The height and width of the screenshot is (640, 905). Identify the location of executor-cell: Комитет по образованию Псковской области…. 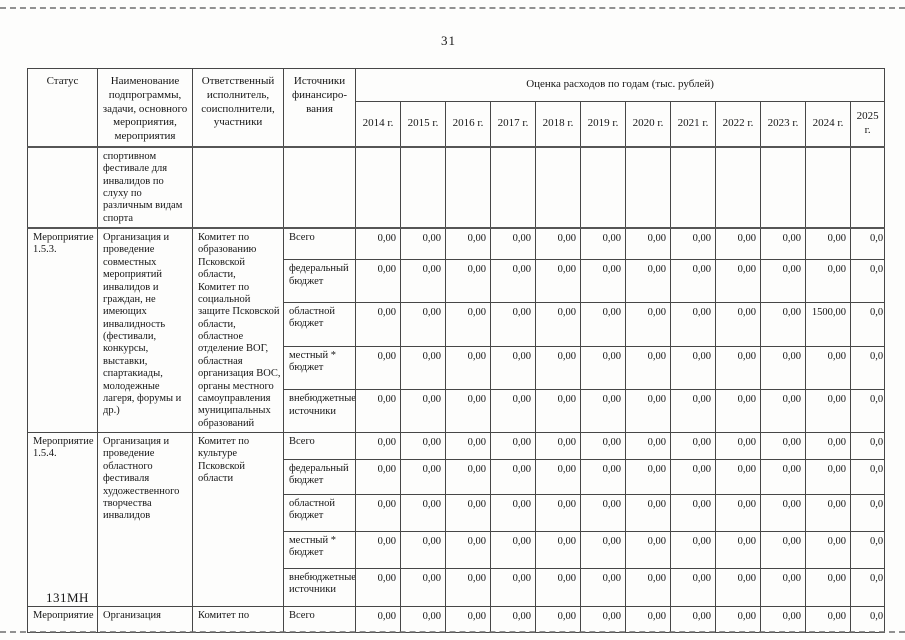
(238, 330).